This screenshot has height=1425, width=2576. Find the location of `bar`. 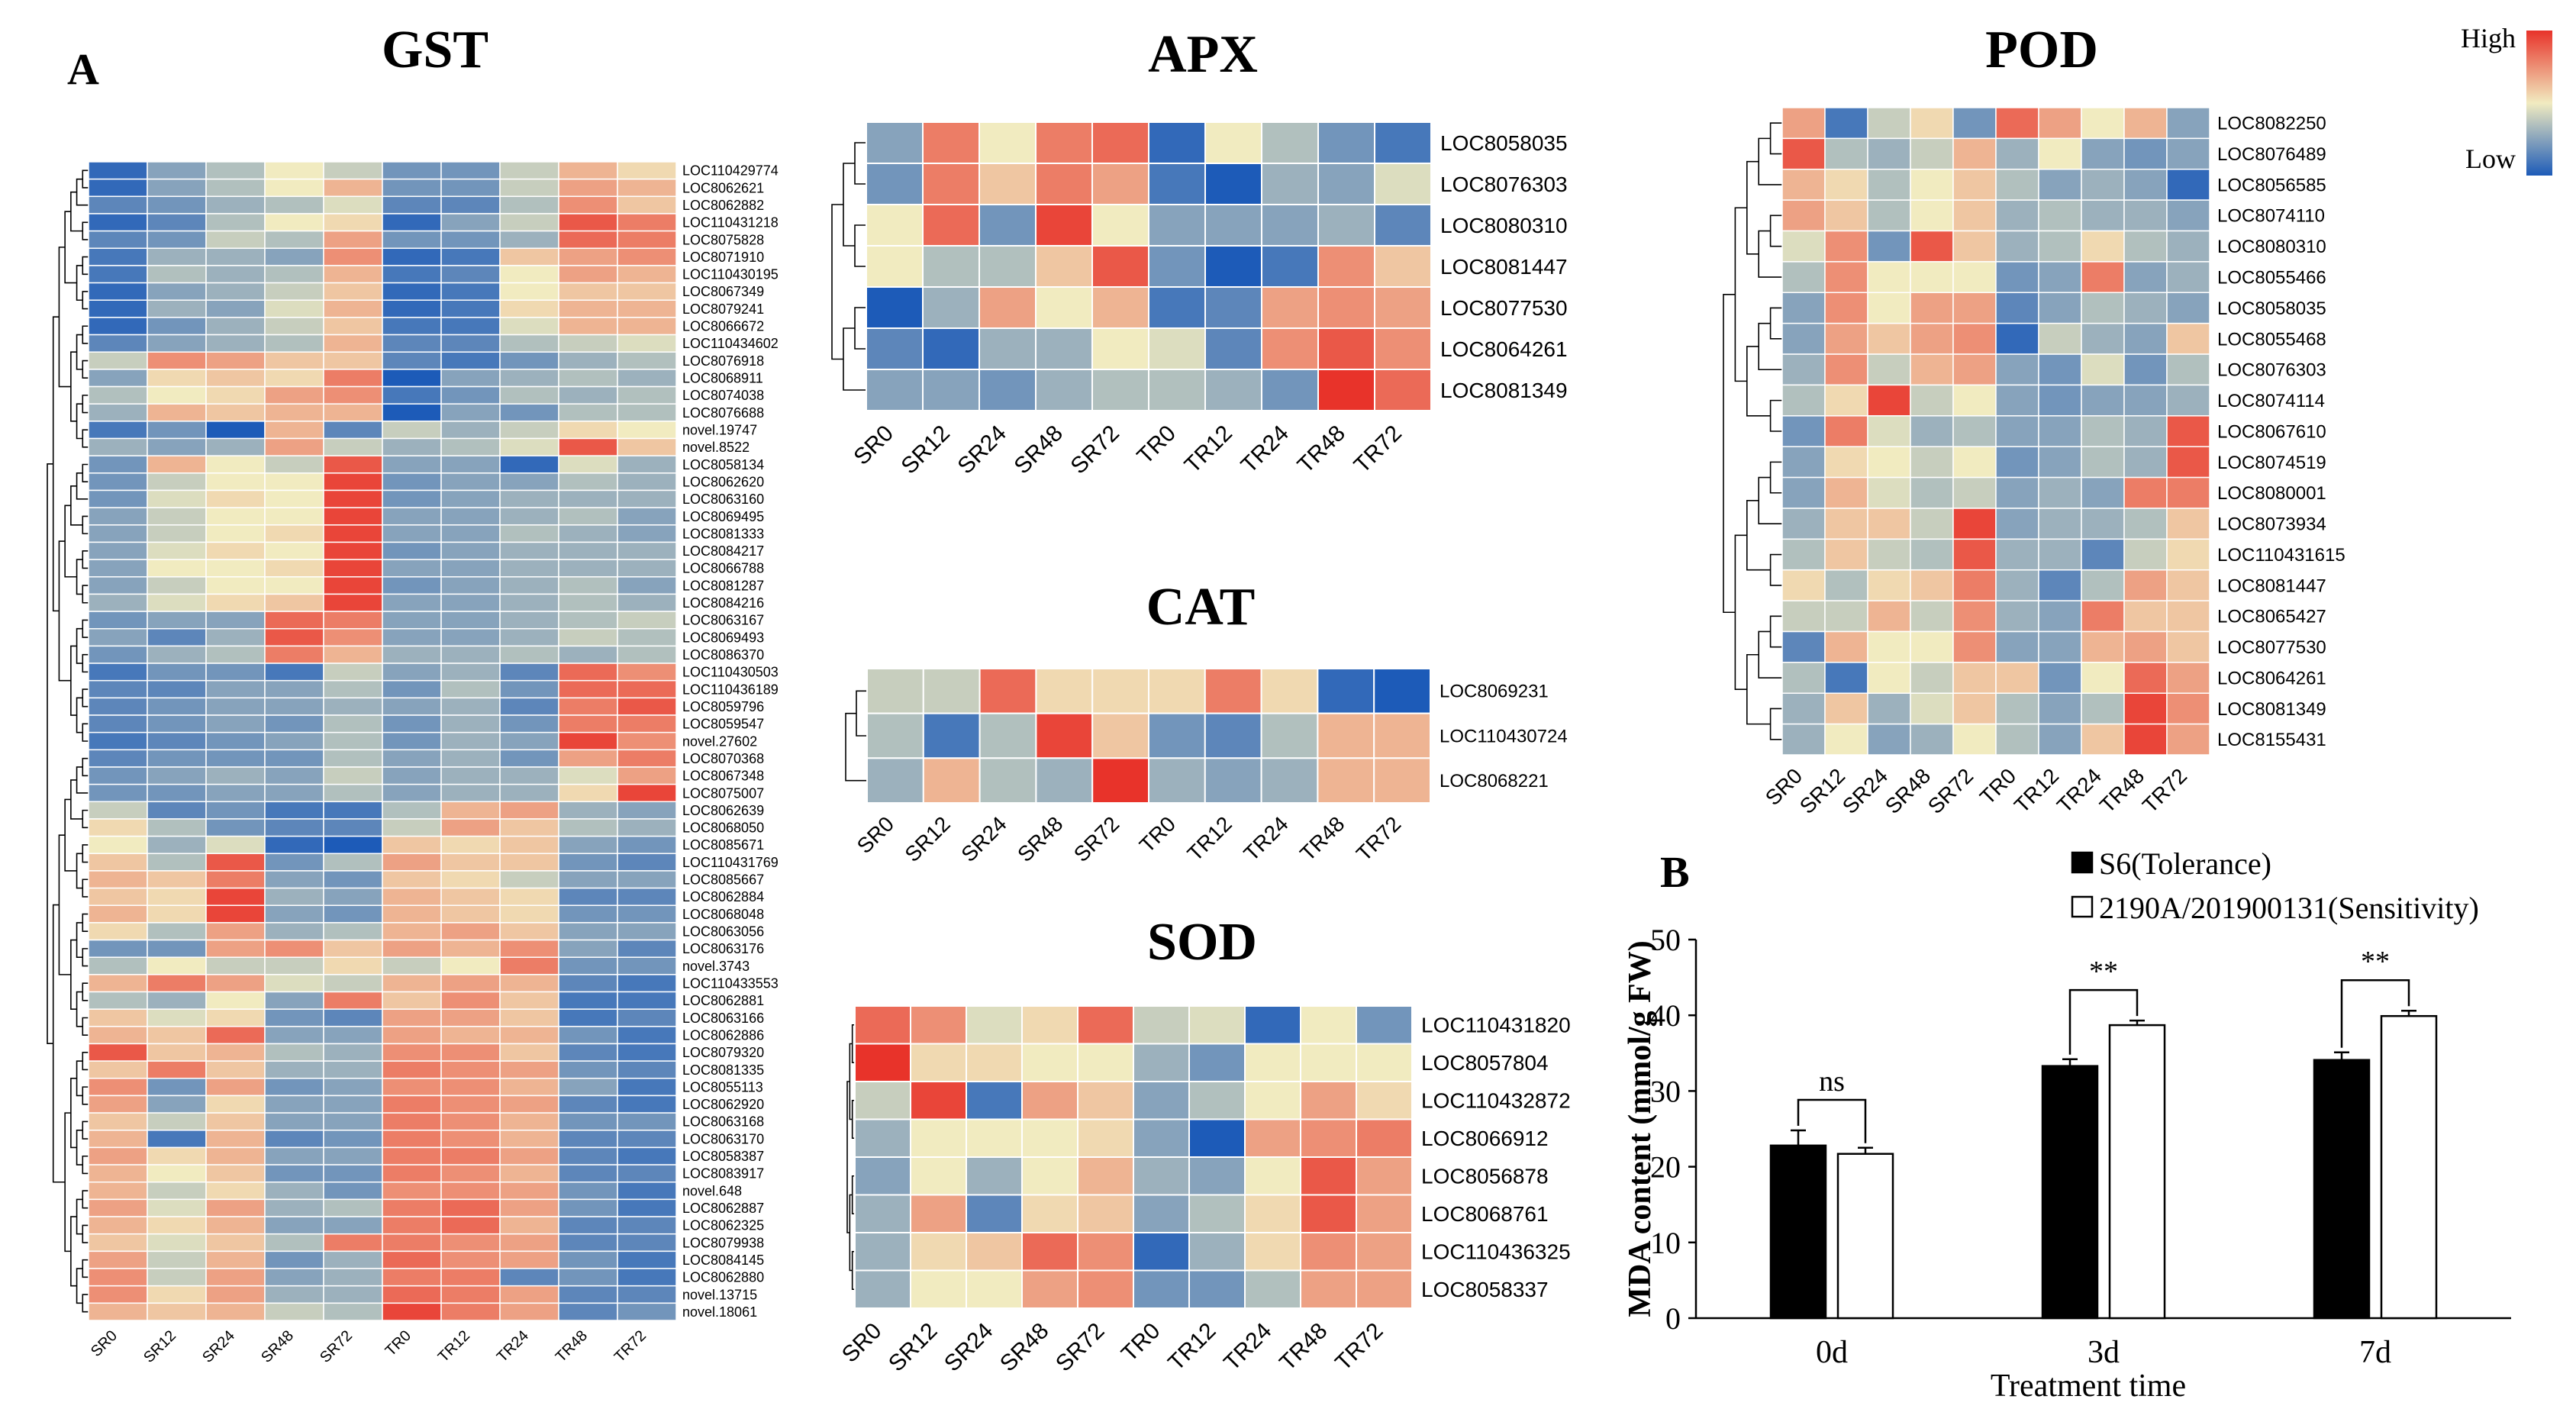

bar is located at coordinates (2070, 1192).